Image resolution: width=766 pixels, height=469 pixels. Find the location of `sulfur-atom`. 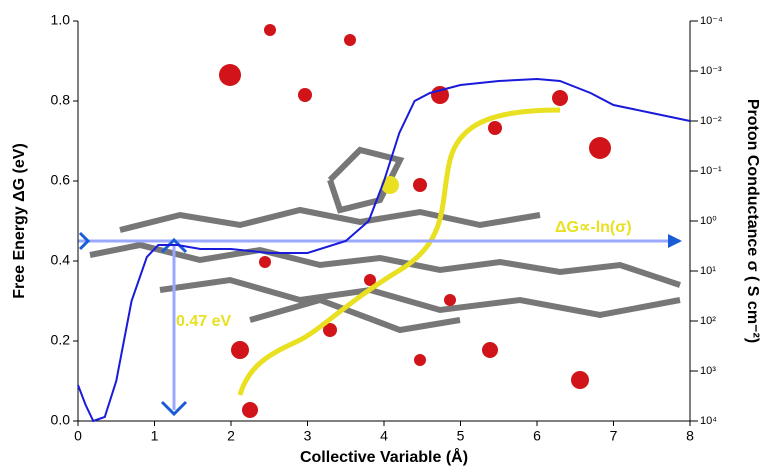

sulfur-atom is located at coordinates (390, 185).